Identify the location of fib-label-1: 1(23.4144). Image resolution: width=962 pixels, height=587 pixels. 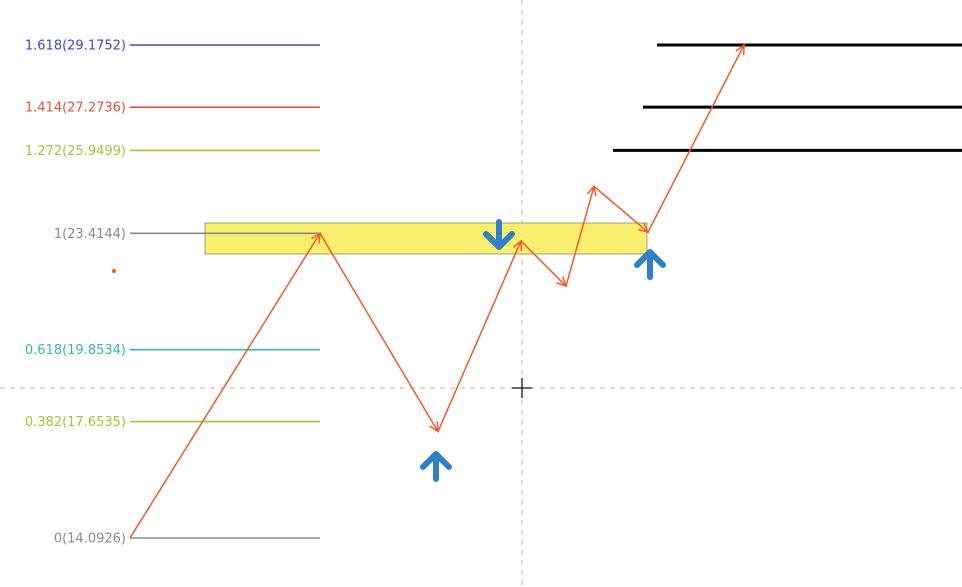
(90, 234).